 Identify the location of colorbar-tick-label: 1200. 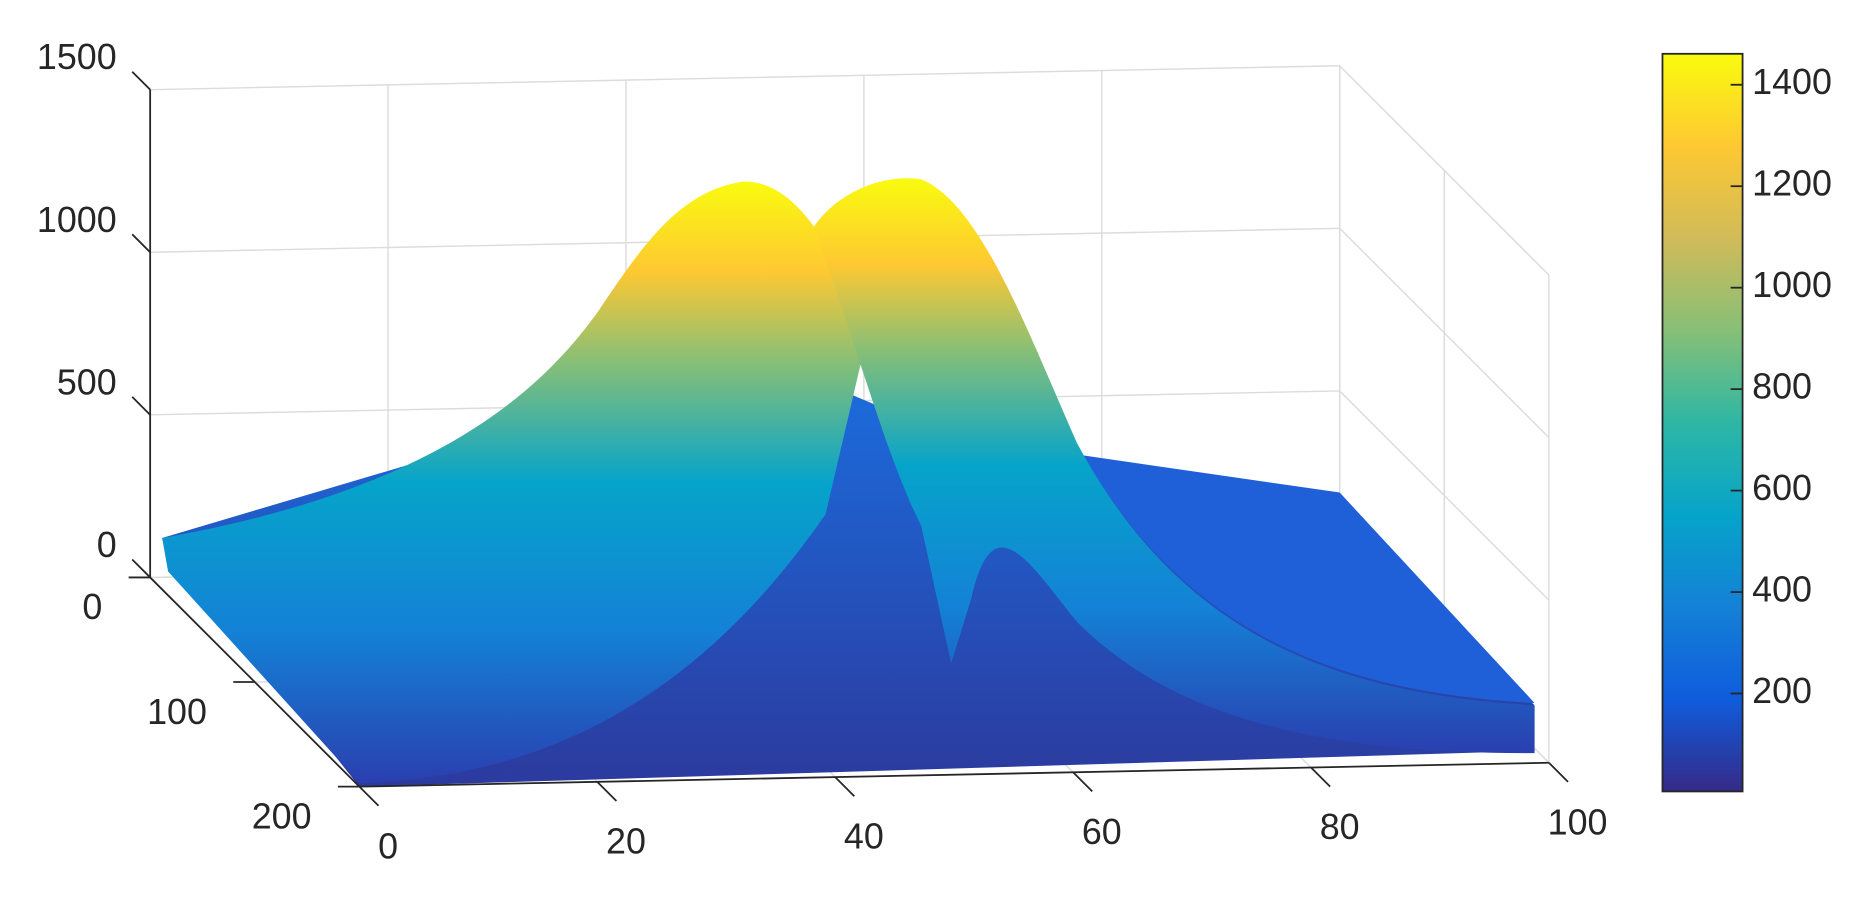
(1792, 184).